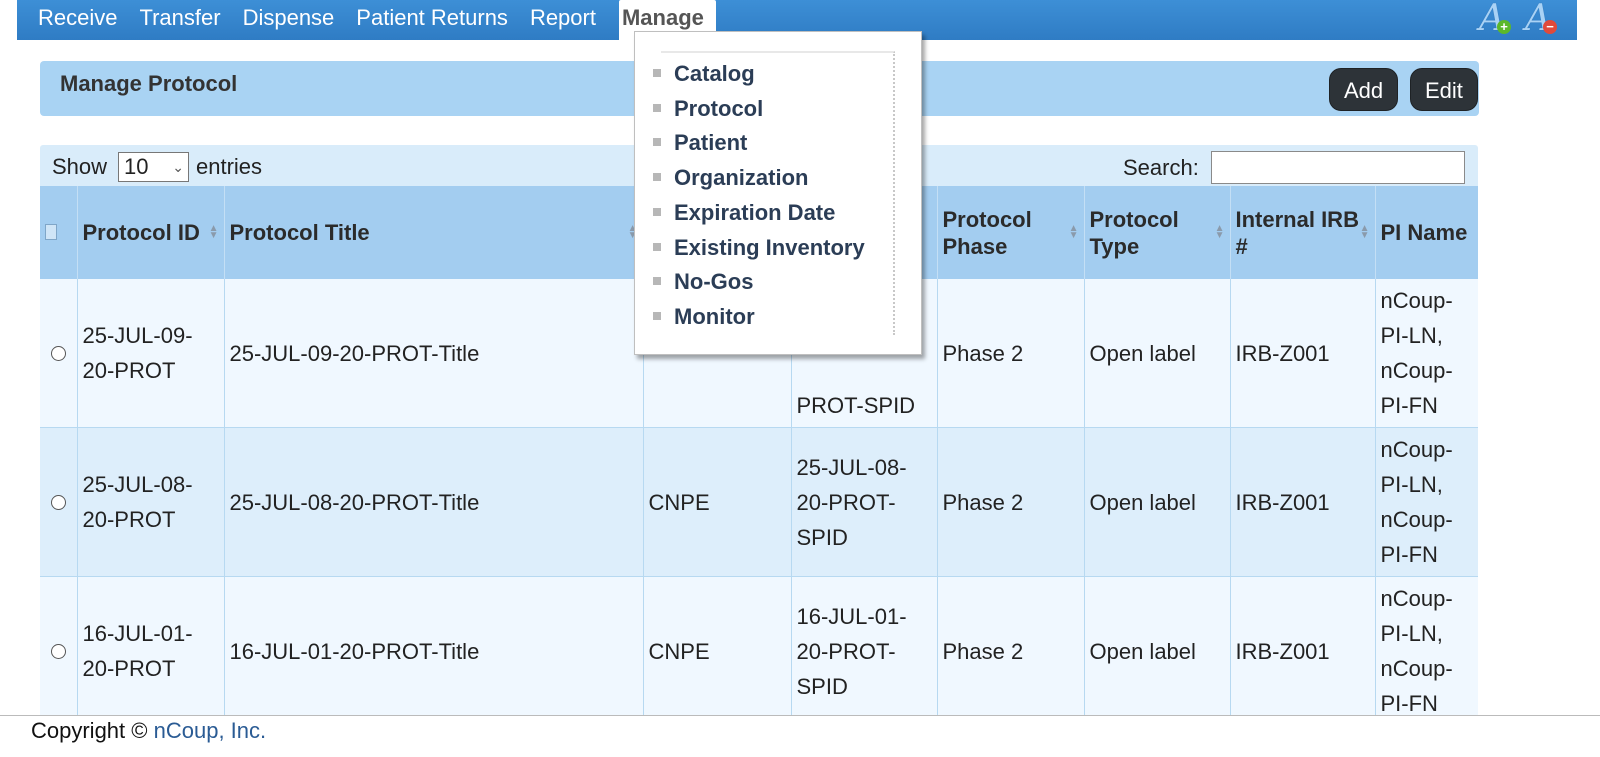 The width and height of the screenshot is (1600, 757). Describe the element at coordinates (89, 730) in the screenshot. I see `copyright-text: Copyright ©` at that location.